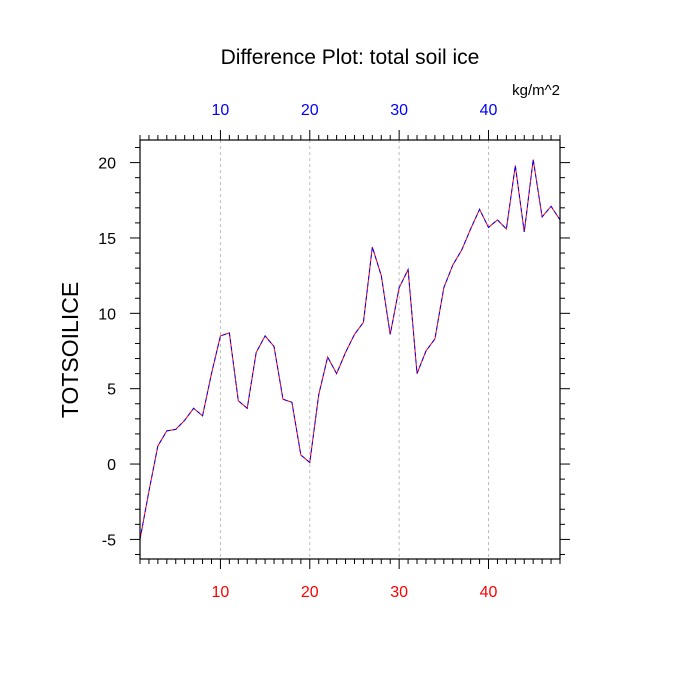 This screenshot has height=700, width=700. Describe the element at coordinates (310, 592) in the screenshot. I see `x-tick-label-bottom: 20` at that location.